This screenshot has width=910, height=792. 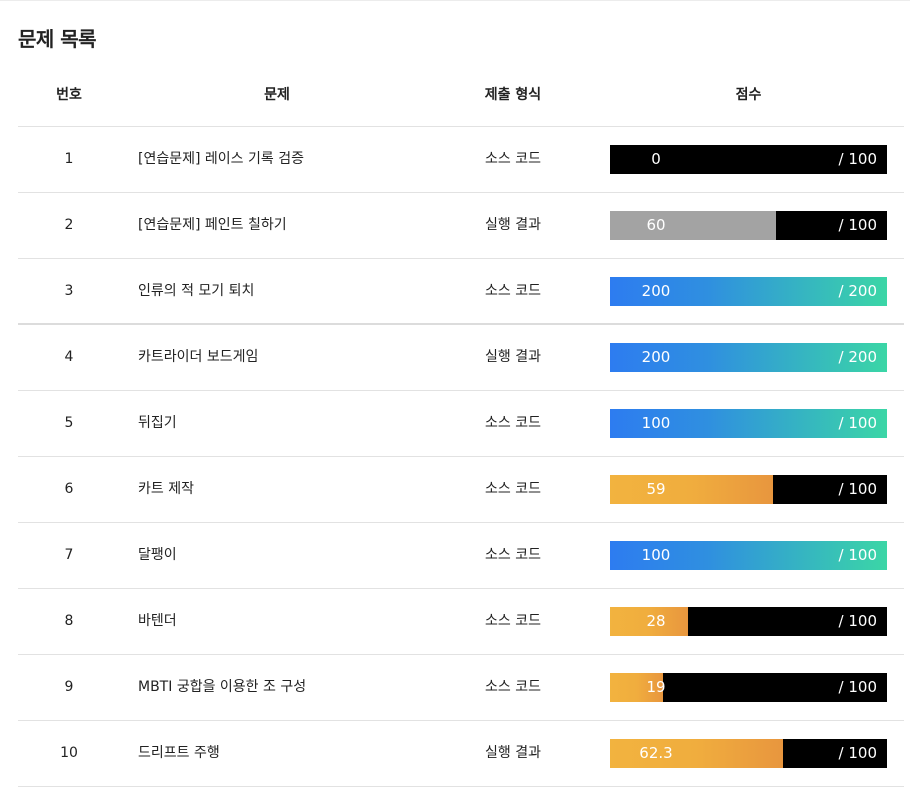 What do you see at coordinates (221, 159) in the screenshot?
I see `problem-title-link: [연습문제] 레이스 기록 검증` at bounding box center [221, 159].